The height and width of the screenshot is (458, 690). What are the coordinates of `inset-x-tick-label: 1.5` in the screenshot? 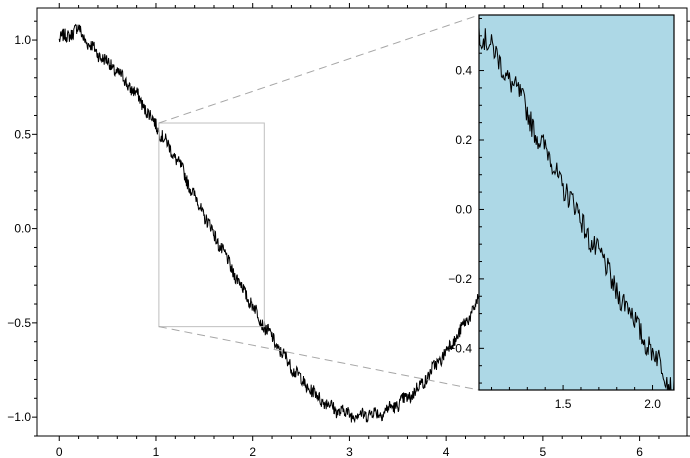 It's located at (563, 404).